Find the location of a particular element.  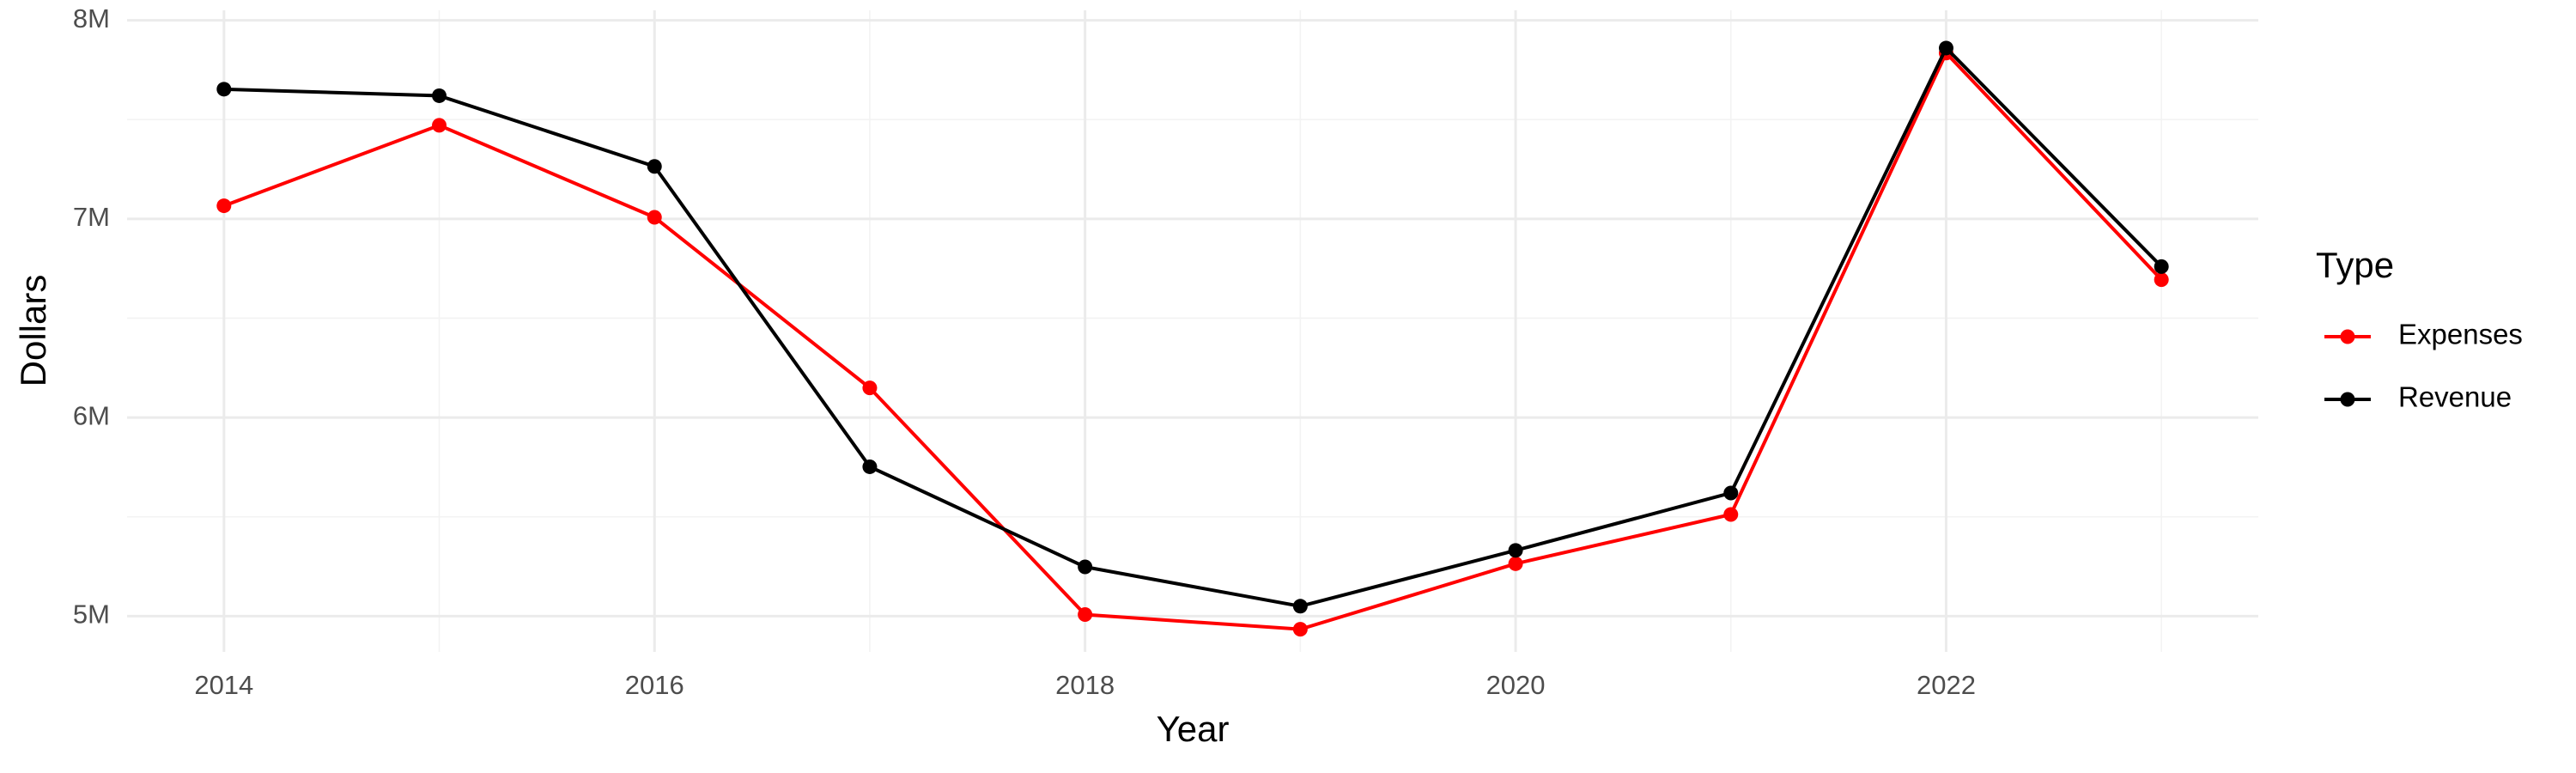

y-tick-label: 6M is located at coordinates (91, 415).